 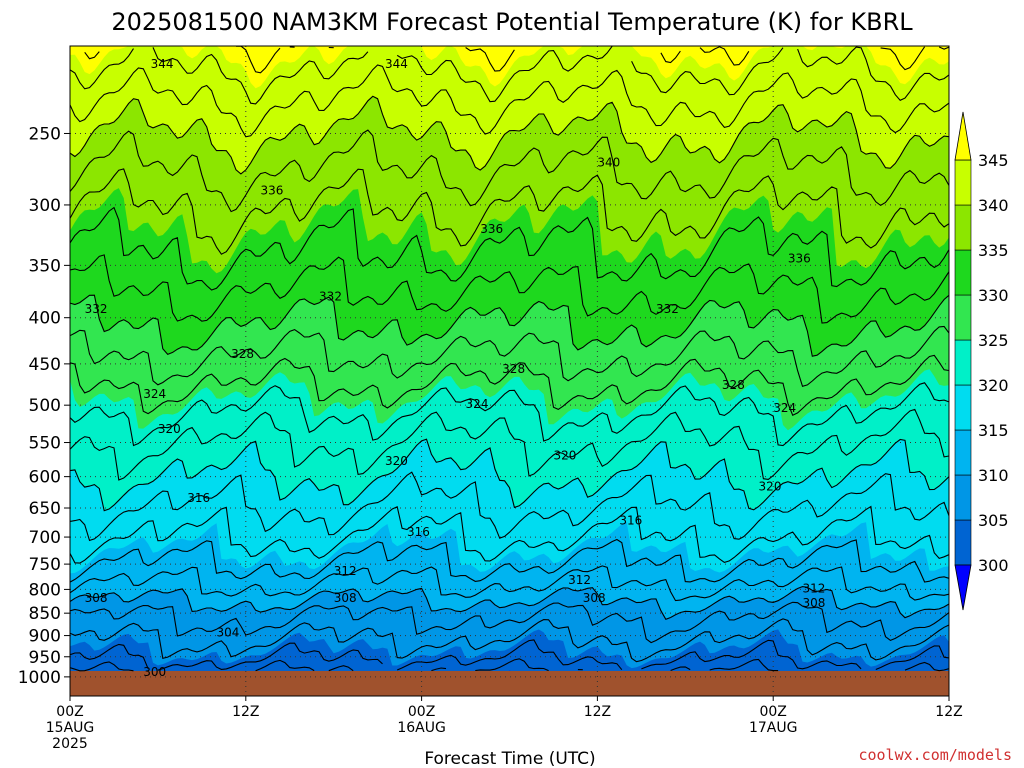 What do you see at coordinates (993, 295) in the screenshot?
I see `colorbar-tick-label: 330` at bounding box center [993, 295].